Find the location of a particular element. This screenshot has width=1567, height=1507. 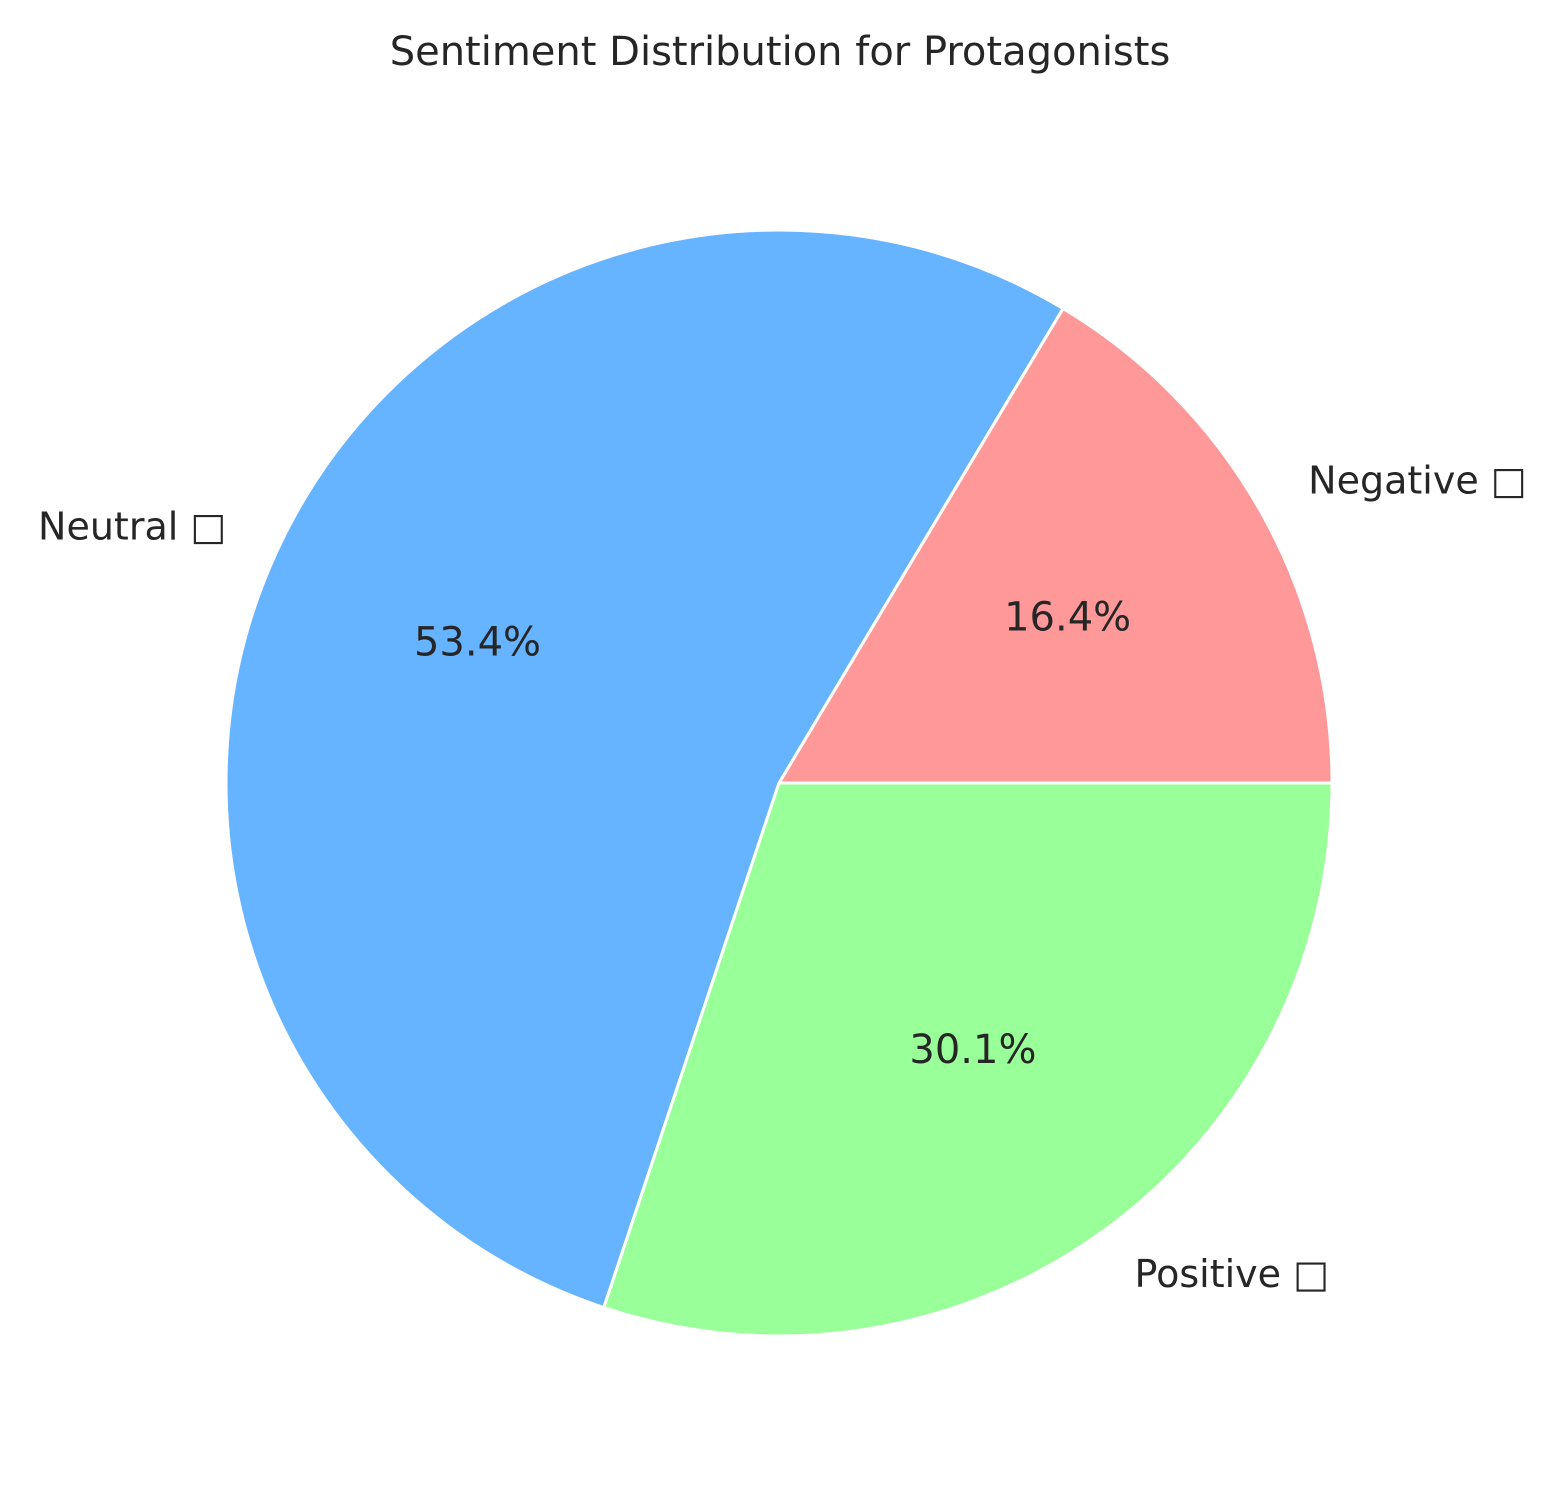

slice-percent-0: 16.4% is located at coordinates (1067, 617).